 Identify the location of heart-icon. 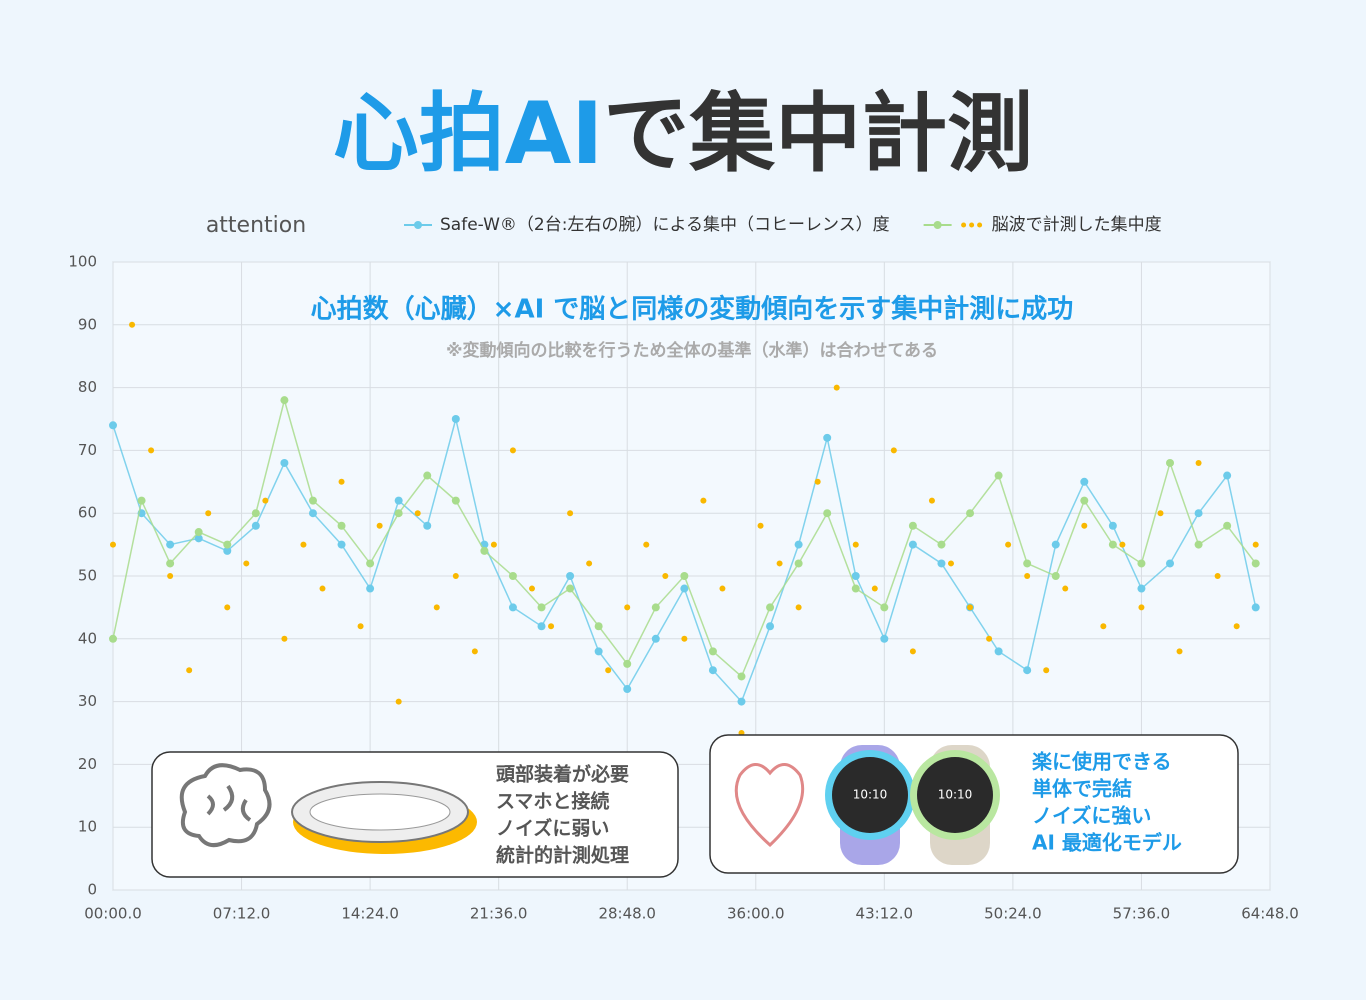
(769, 805).